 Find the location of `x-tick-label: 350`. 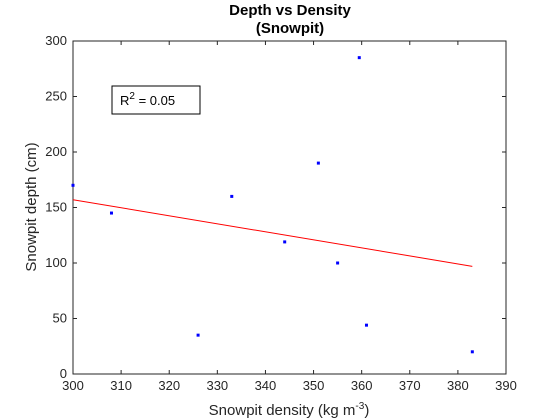

x-tick-label: 350 is located at coordinates (314, 385).